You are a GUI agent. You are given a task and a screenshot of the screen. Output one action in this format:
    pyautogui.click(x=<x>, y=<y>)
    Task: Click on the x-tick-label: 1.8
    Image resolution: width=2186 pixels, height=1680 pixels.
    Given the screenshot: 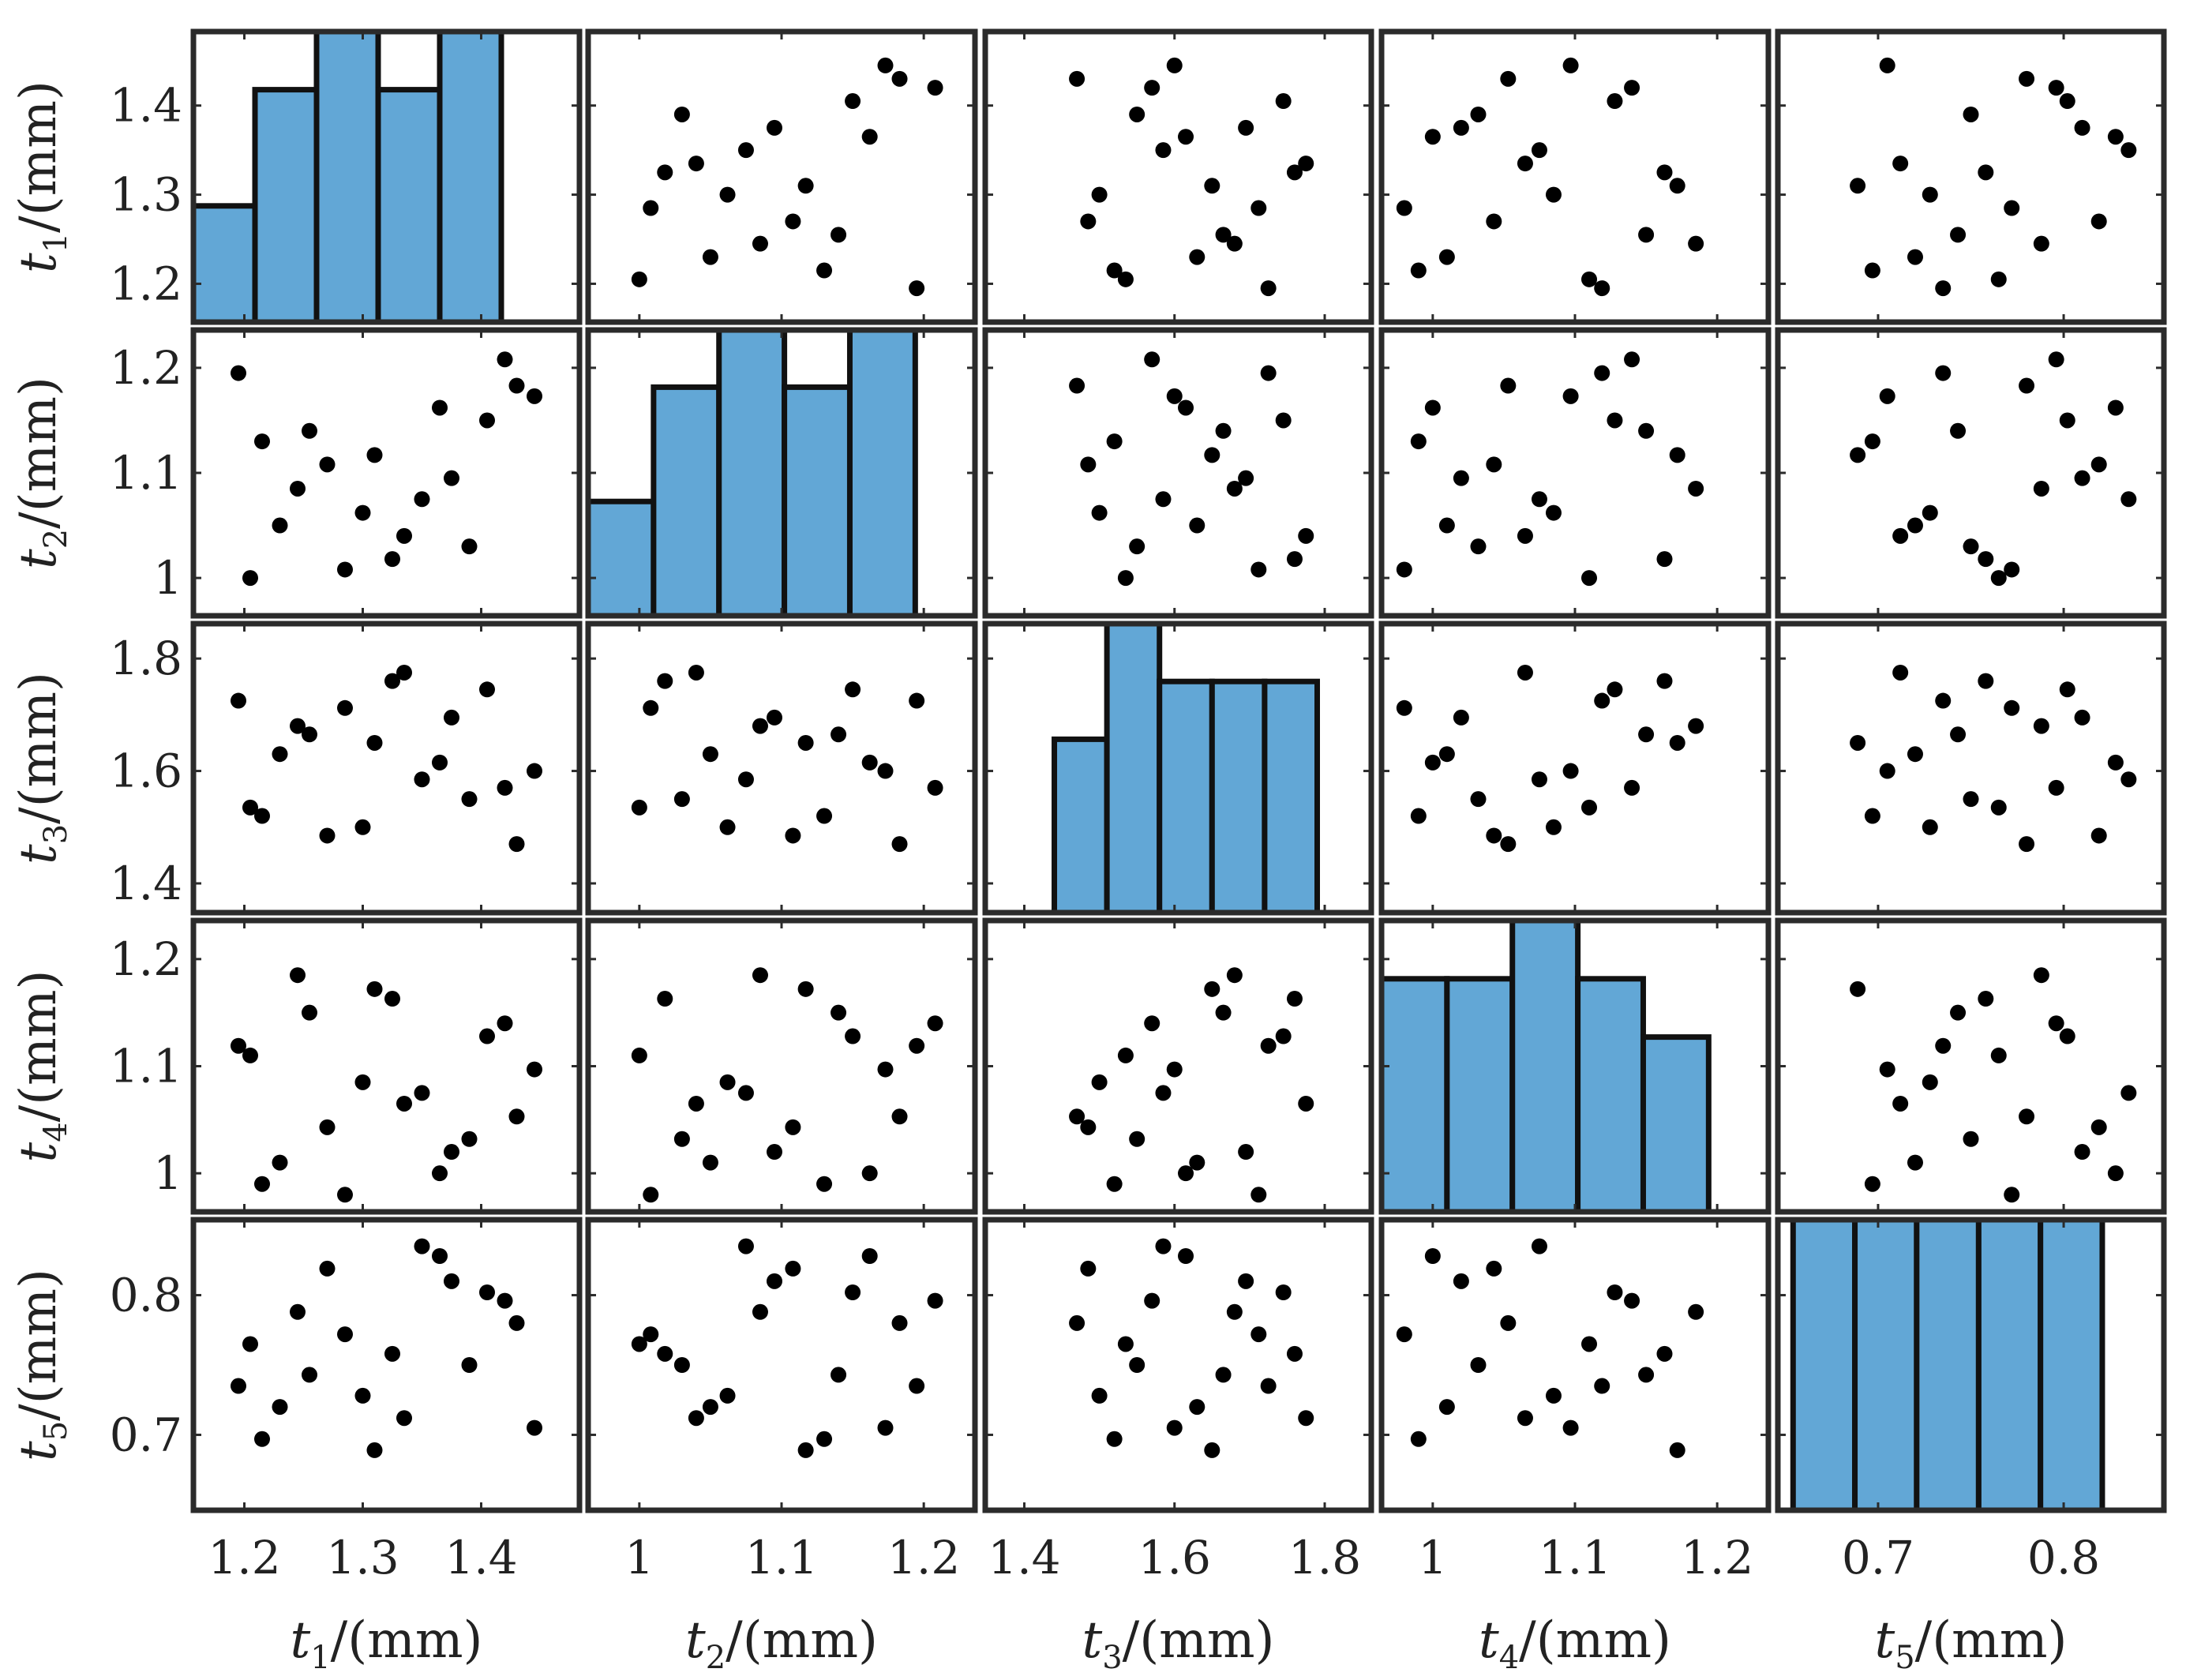 What is the action you would take?
    pyautogui.click(x=1325, y=1557)
    